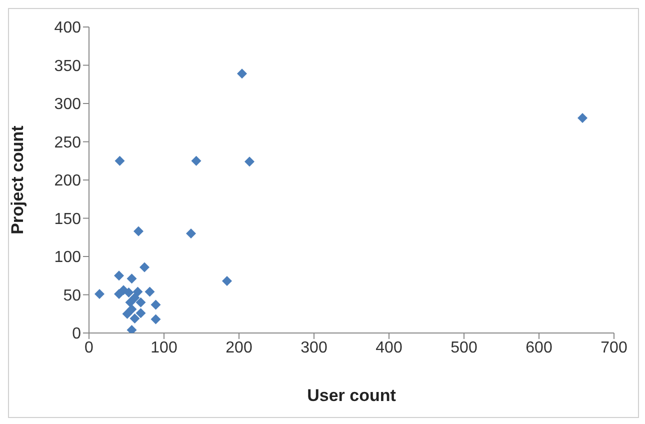 The image size is (645, 424). What do you see at coordinates (68, 105) in the screenshot?
I see `y-tick-label: 300` at bounding box center [68, 105].